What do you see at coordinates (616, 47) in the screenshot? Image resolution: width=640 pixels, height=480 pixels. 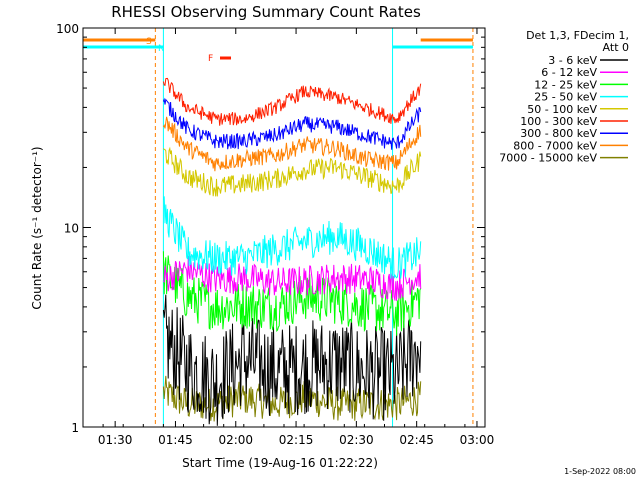 I see `legend-title-line-2: Att 0` at bounding box center [616, 47].